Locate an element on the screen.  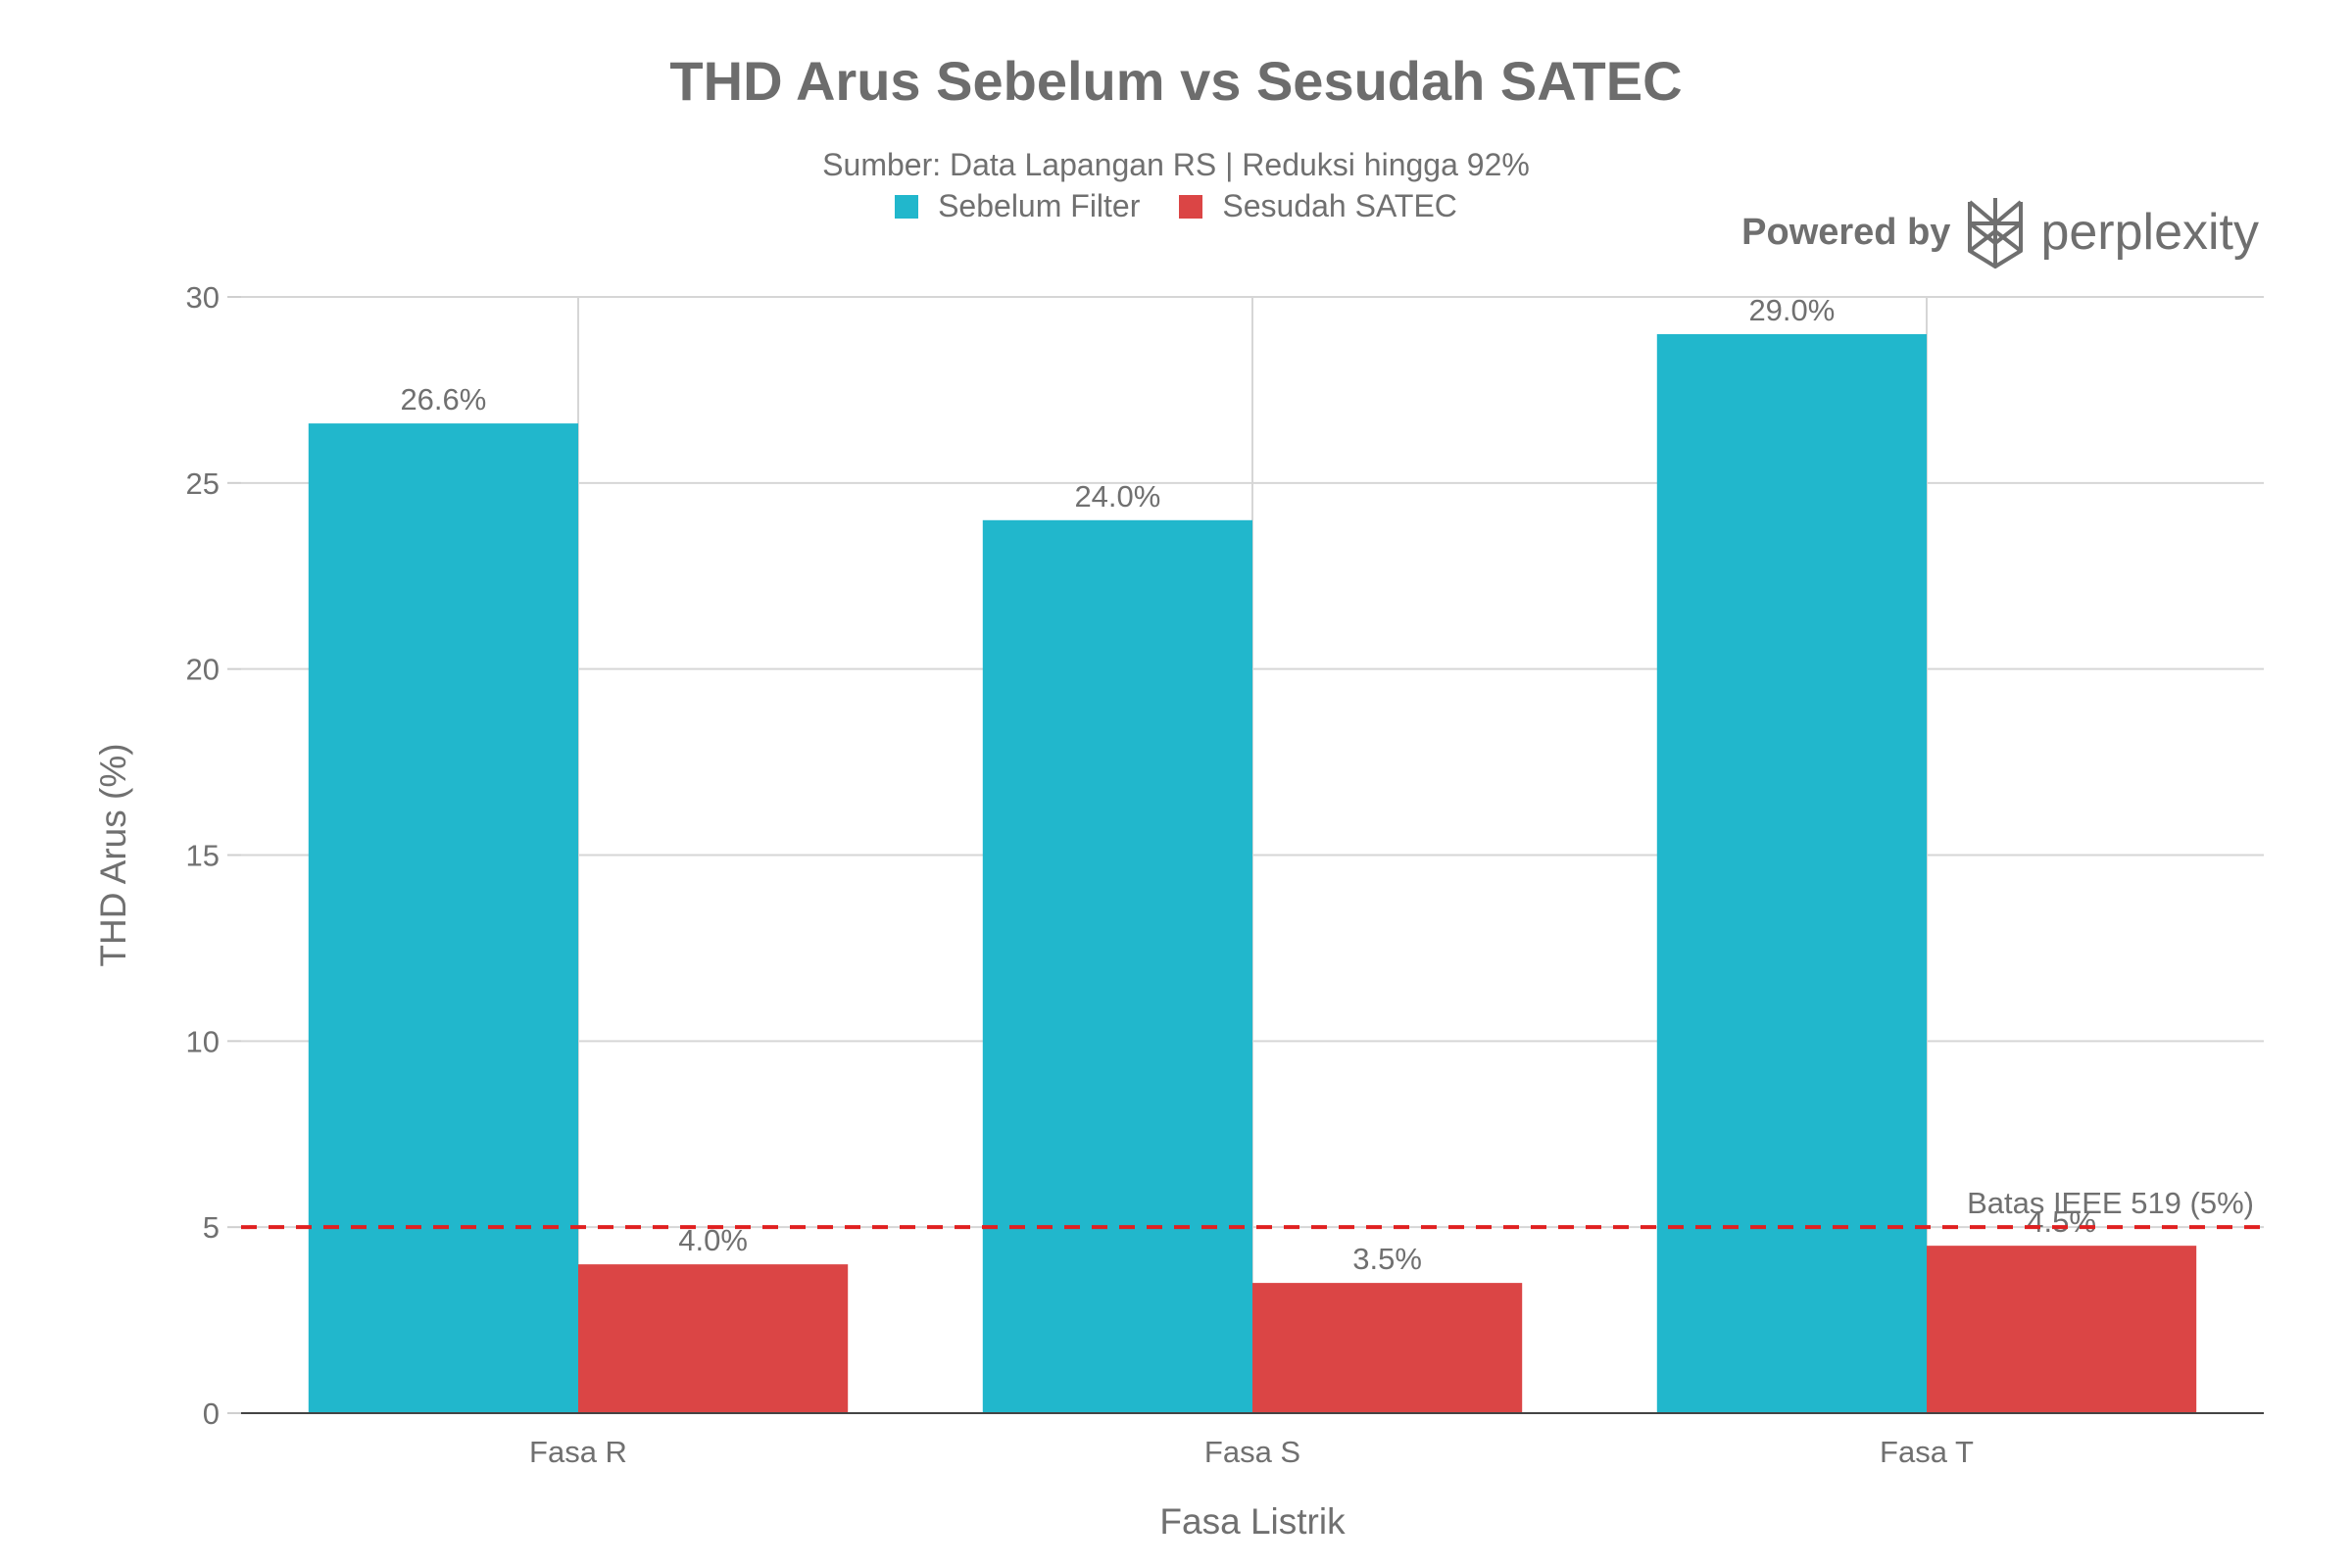
legend-swatch-sebelum is located at coordinates (907, 206).